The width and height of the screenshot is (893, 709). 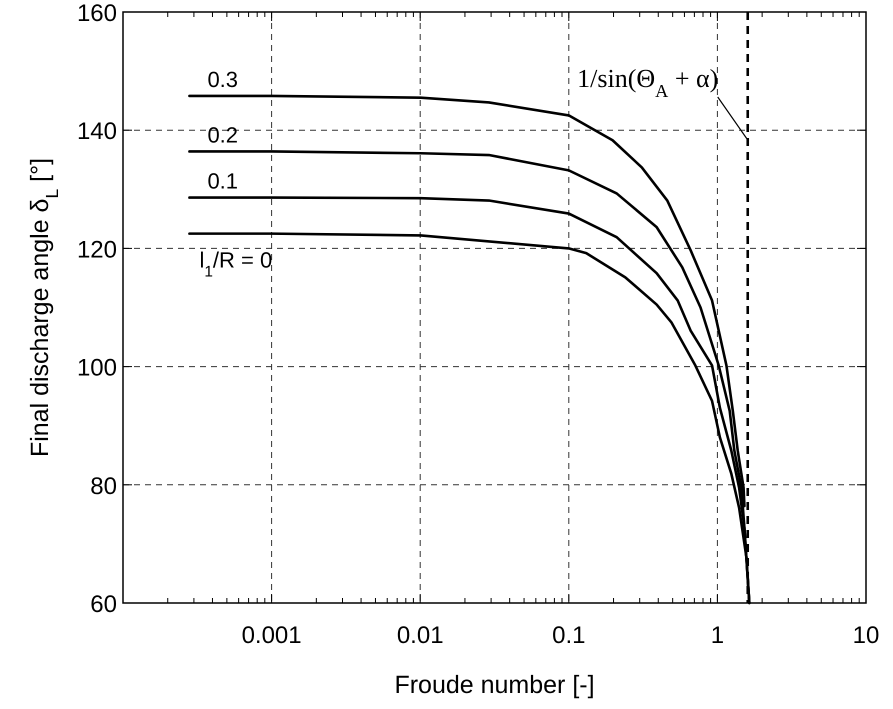 I want to click on x-tick-label: 0.01, so click(x=420, y=635).